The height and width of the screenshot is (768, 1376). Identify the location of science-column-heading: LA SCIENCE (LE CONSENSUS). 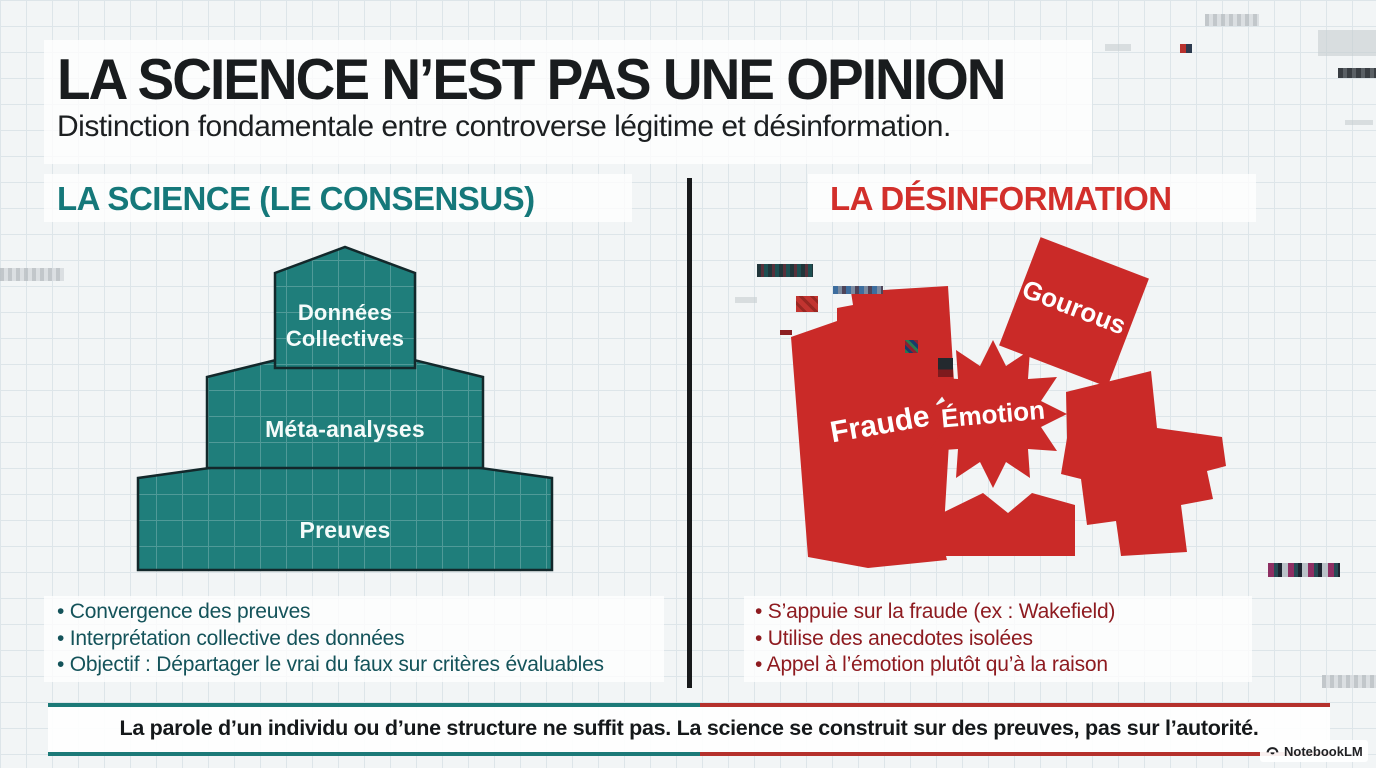
(296, 198).